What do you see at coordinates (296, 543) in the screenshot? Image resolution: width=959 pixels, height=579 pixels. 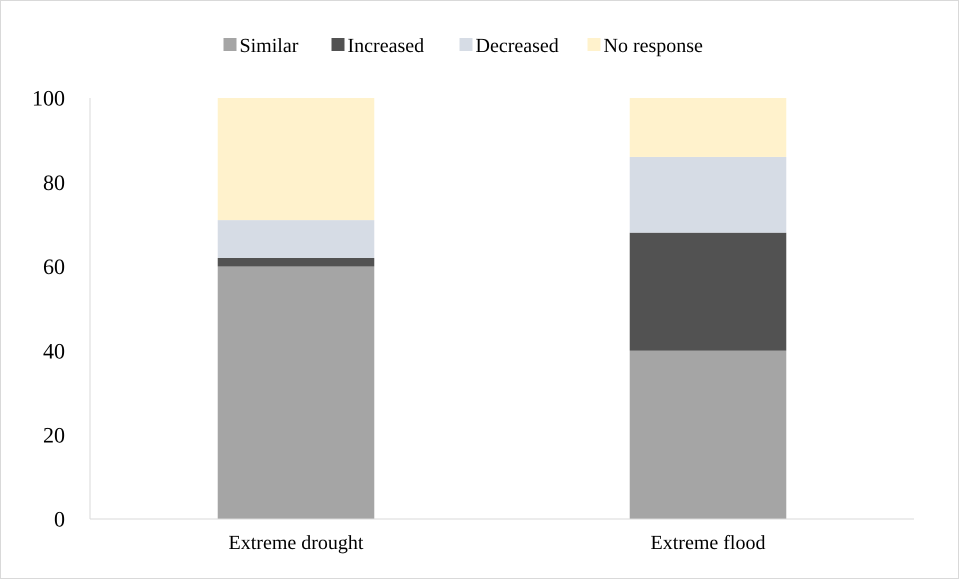 I see `x-tick-label: Extreme drought` at bounding box center [296, 543].